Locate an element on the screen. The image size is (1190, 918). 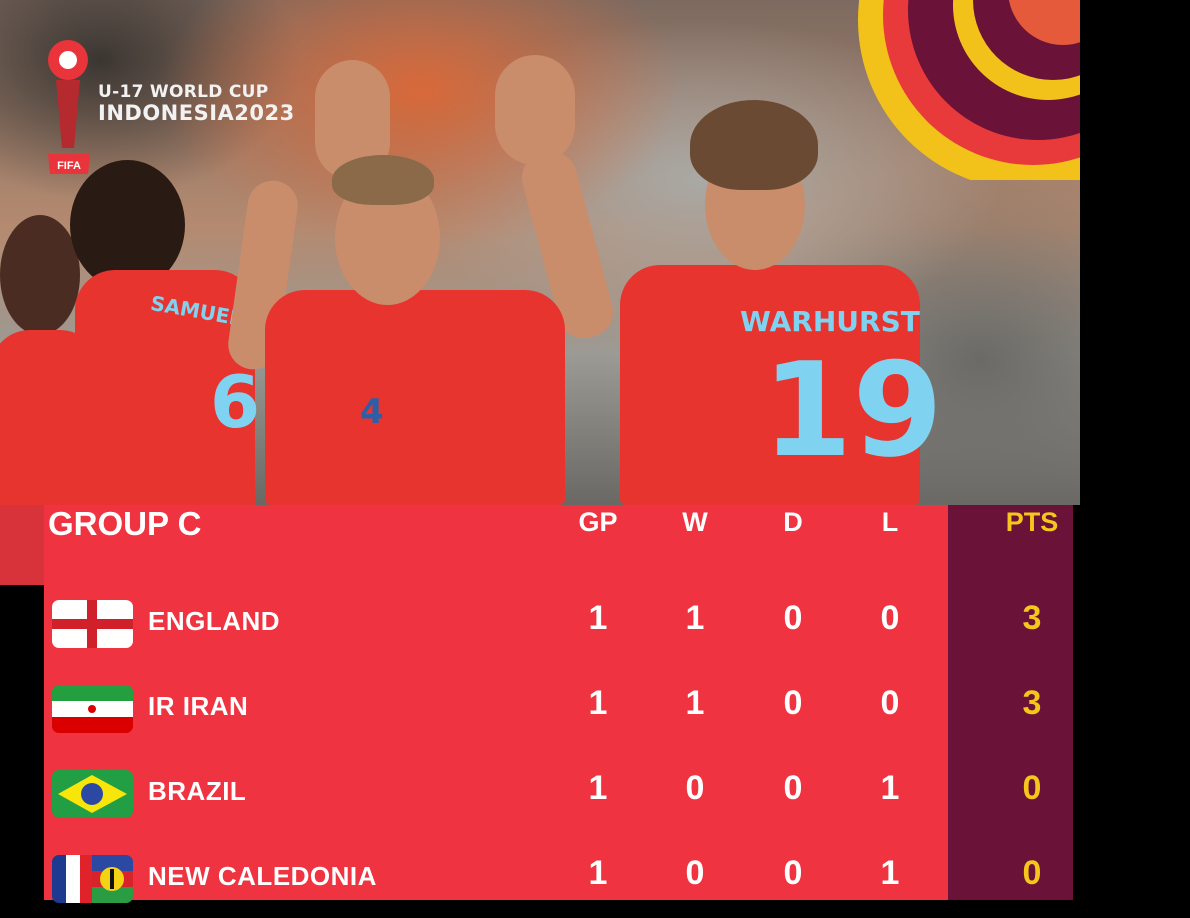
world-cup-trophy-logo: FIFA is located at coordinates (69, 107).